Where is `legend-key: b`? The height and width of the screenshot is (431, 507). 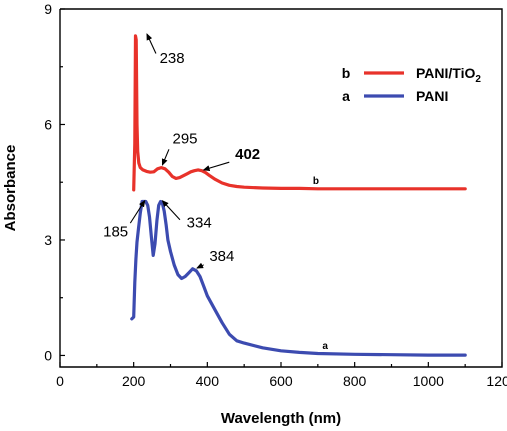 legend-key: b is located at coordinates (346, 73).